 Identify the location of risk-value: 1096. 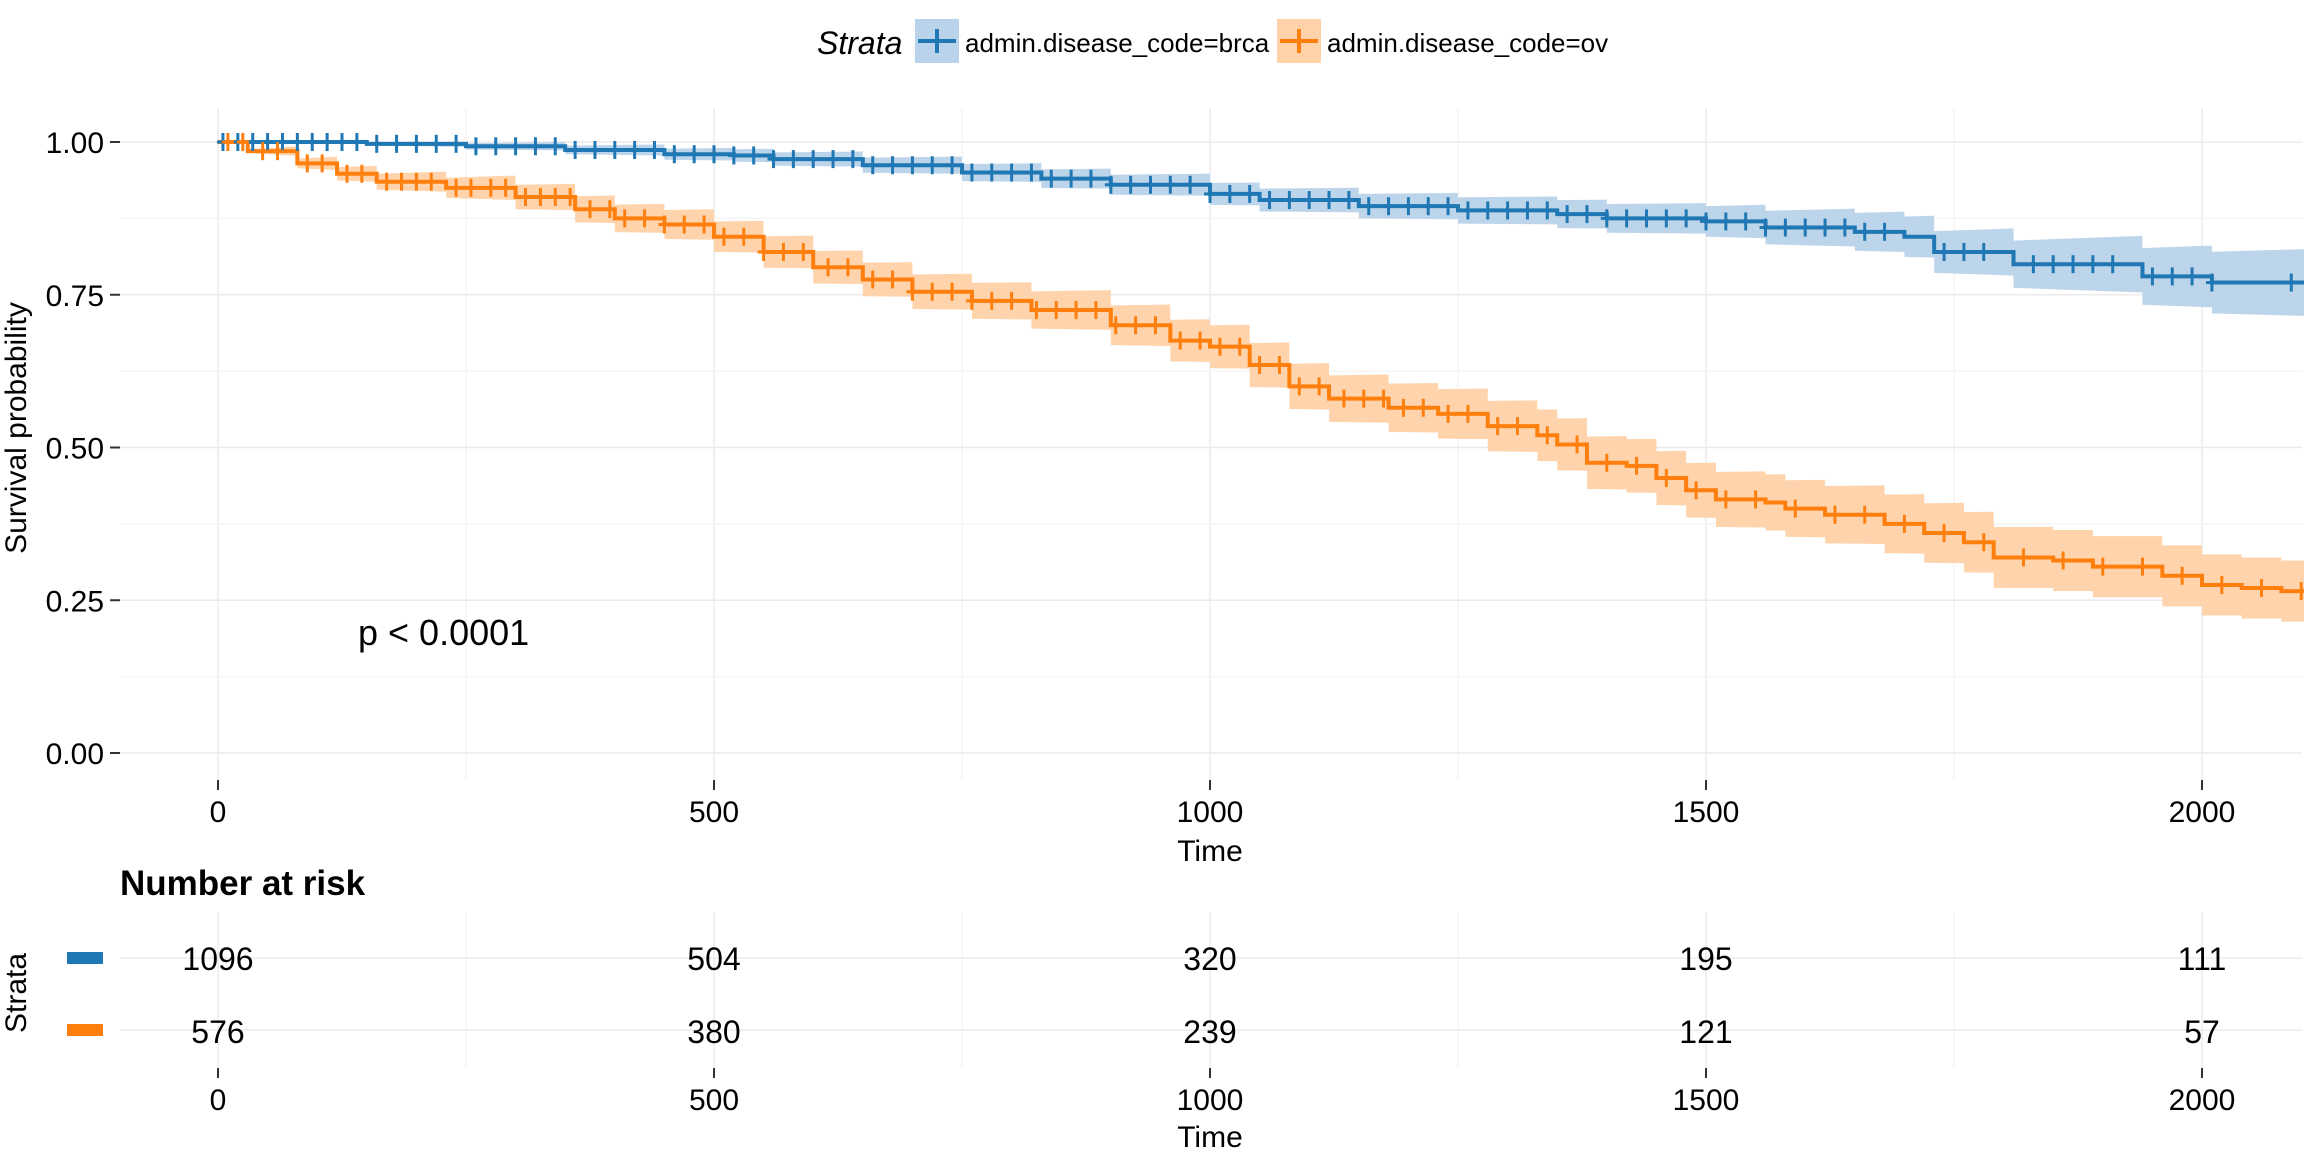
(217, 959).